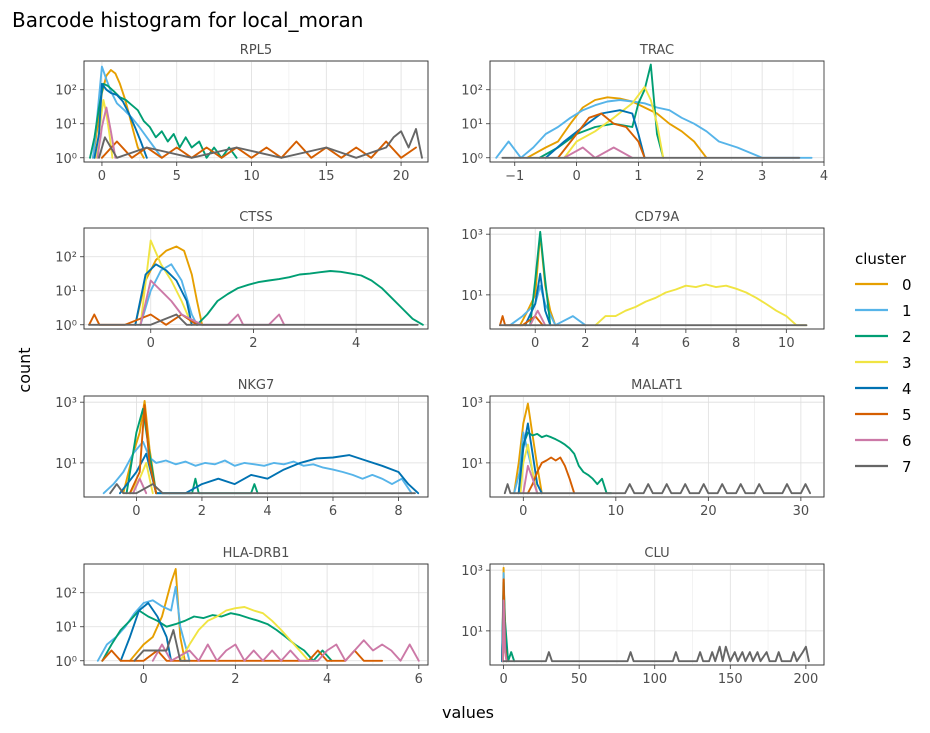 This screenshot has height=733, width=930. What do you see at coordinates (883, 467) in the screenshot?
I see `legend-item-7: 7` at bounding box center [883, 467].